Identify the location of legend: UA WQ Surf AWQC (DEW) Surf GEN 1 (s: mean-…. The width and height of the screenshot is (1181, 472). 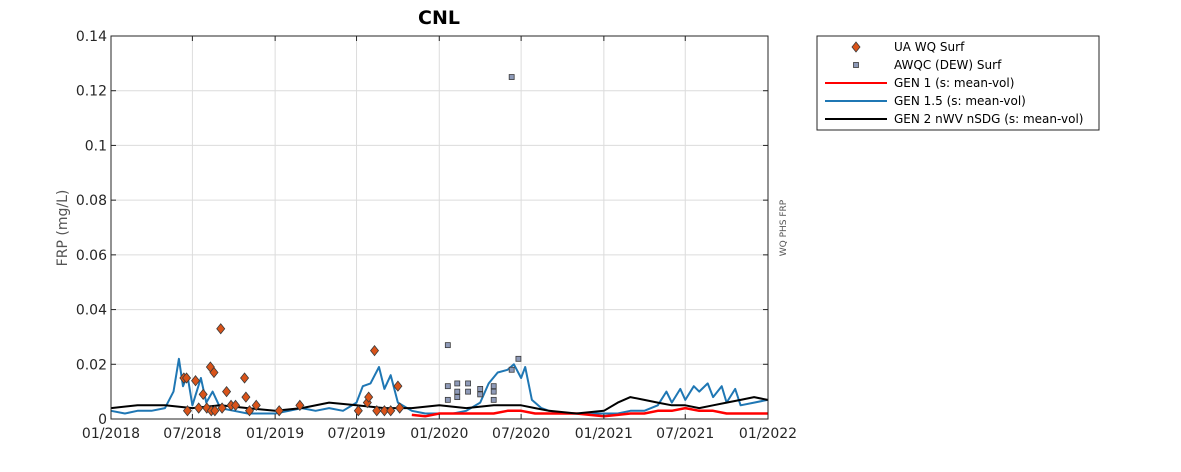
(958, 83).